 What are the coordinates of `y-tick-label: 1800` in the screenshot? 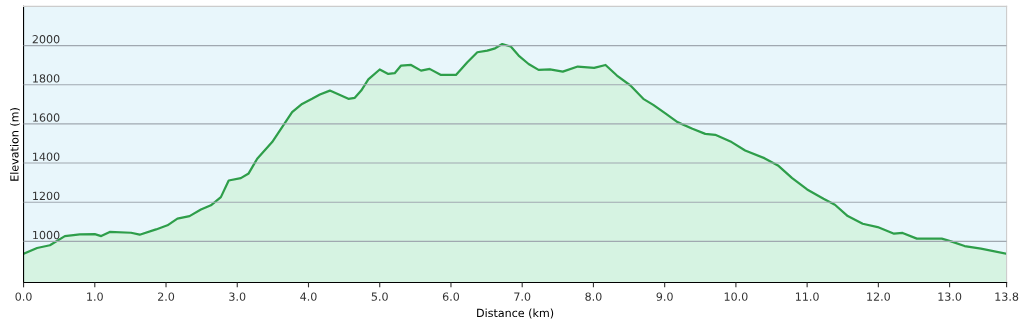 It's located at (46, 78).